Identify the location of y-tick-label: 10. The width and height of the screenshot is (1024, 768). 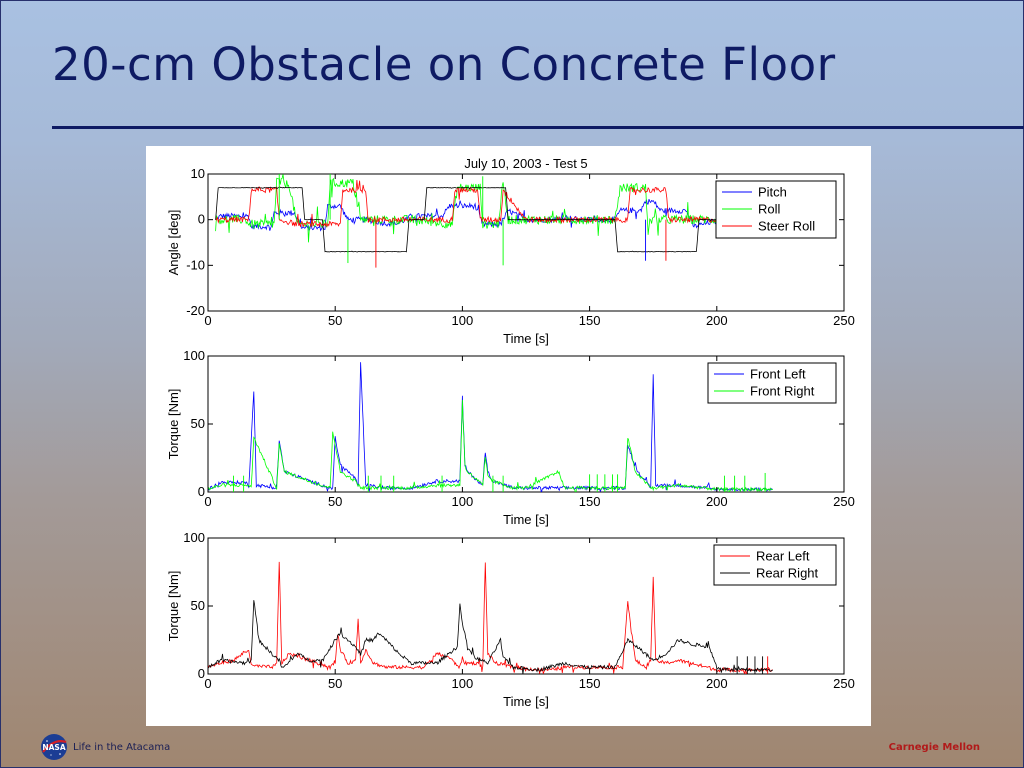
(198, 173).